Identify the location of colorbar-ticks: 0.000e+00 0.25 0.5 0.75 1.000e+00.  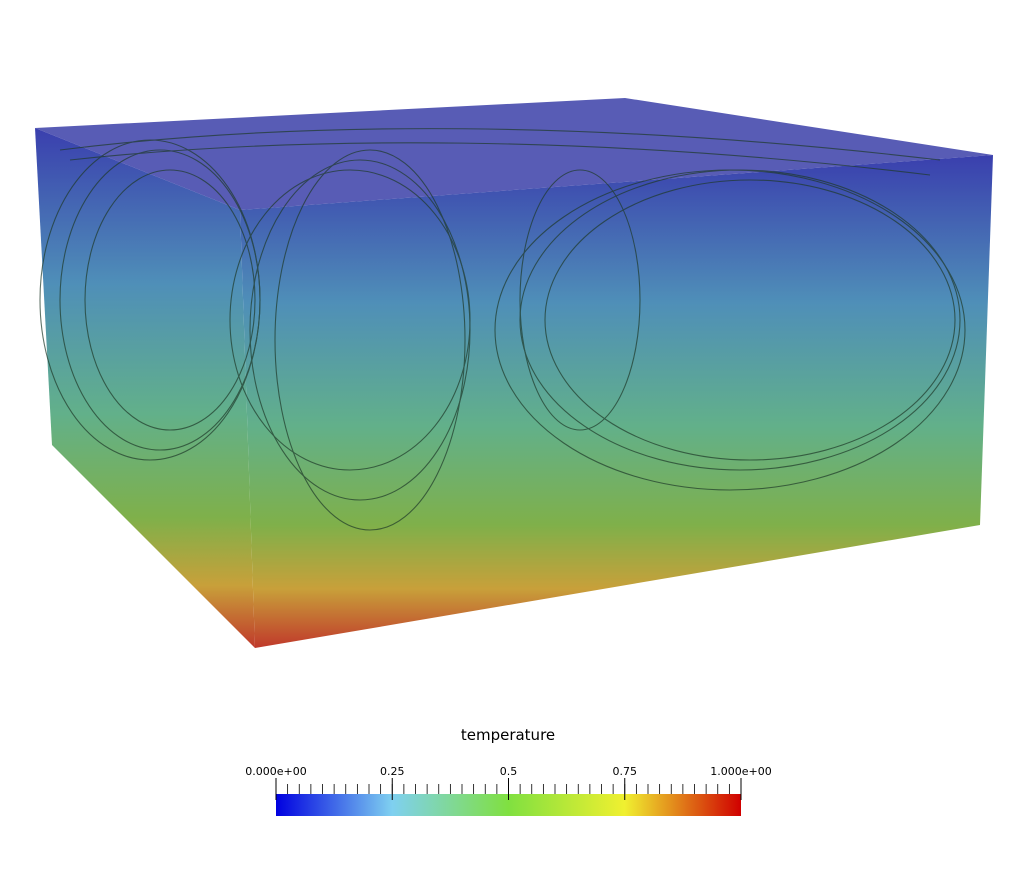
(508, 782).